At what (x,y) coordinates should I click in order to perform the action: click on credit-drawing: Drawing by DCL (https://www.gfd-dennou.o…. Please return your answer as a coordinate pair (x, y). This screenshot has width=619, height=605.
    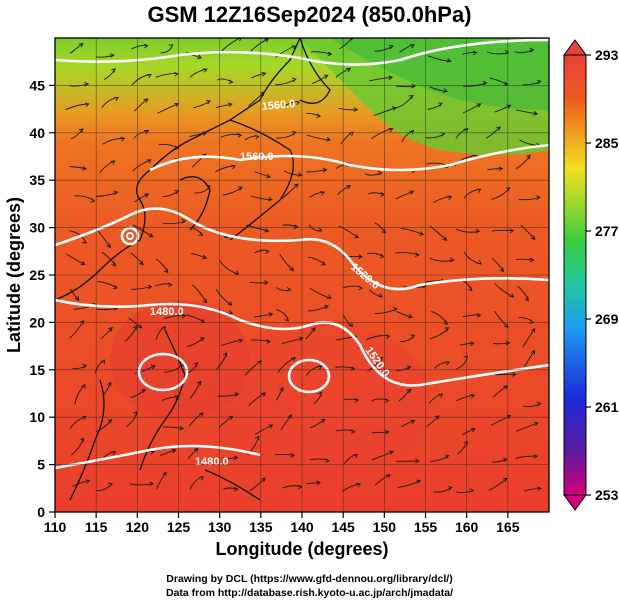
    Looking at the image, I should click on (309, 579).